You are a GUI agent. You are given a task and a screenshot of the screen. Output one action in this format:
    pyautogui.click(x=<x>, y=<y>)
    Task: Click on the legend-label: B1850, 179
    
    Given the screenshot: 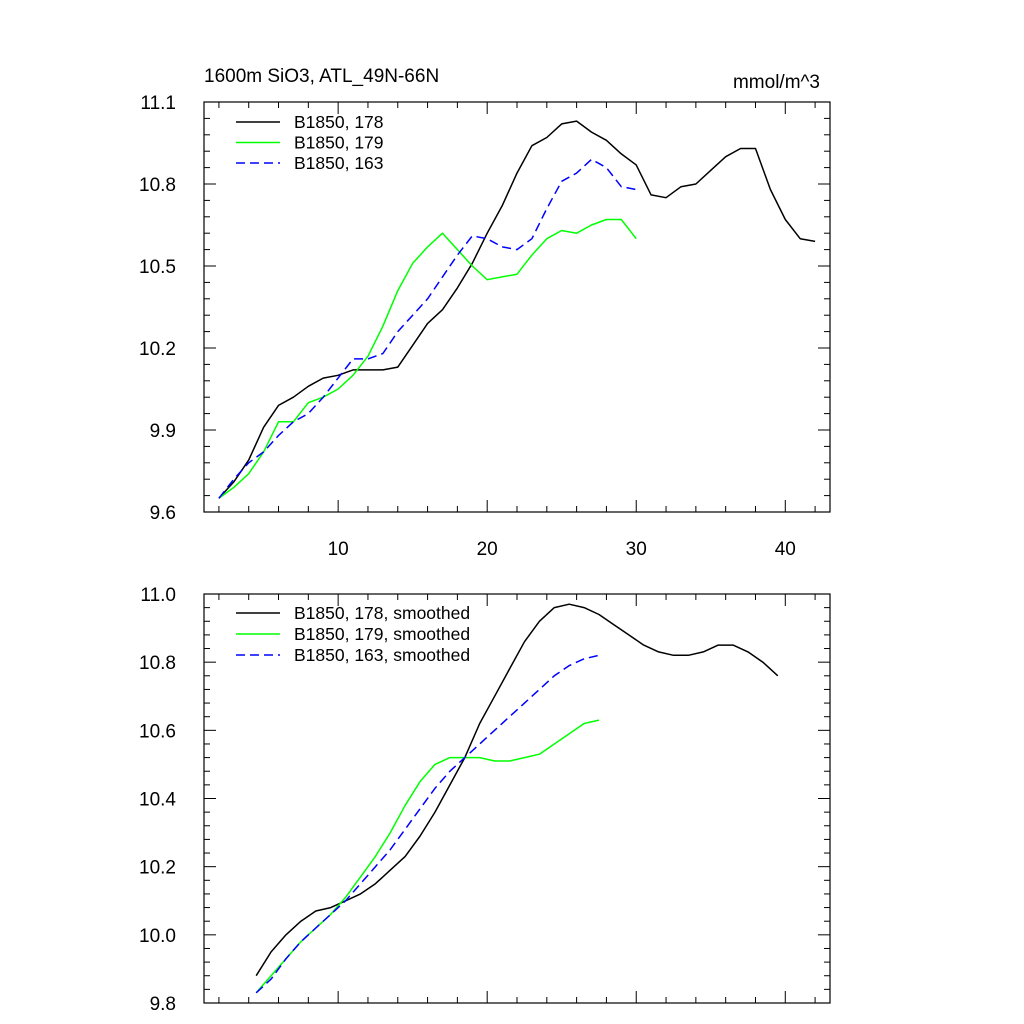 What is the action you would take?
    pyautogui.click(x=339, y=143)
    